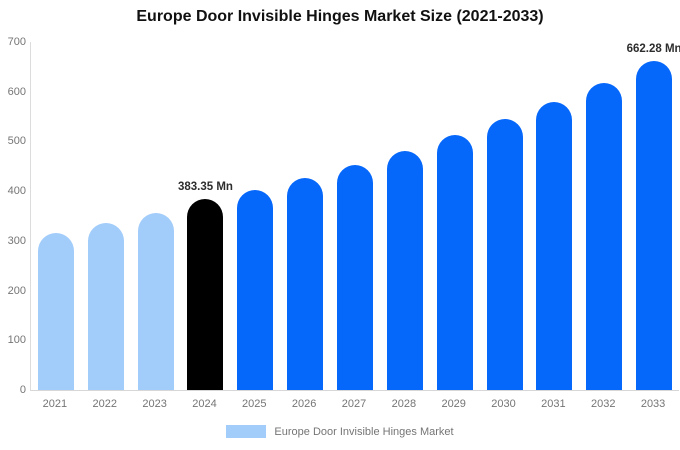 Image resolution: width=680 pixels, height=450 pixels. I want to click on bar-2030, so click(504, 254).